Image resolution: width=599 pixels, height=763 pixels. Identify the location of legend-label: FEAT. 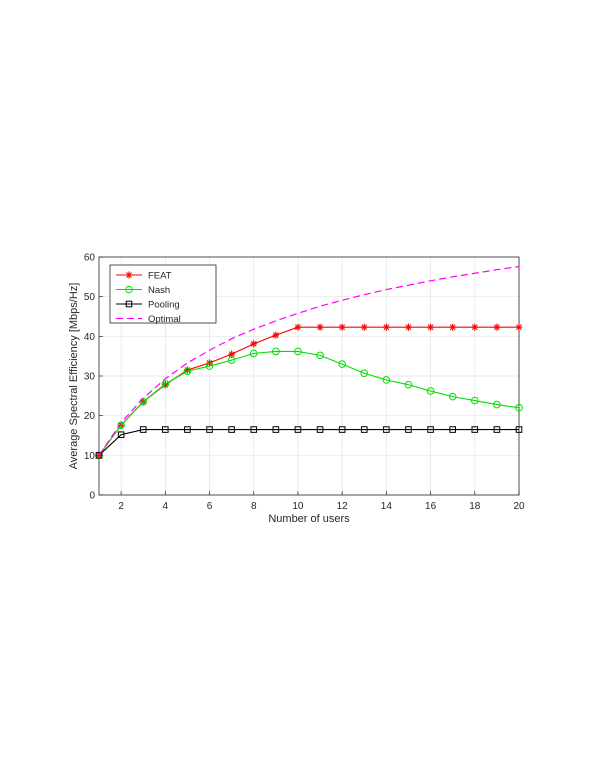
(160, 276).